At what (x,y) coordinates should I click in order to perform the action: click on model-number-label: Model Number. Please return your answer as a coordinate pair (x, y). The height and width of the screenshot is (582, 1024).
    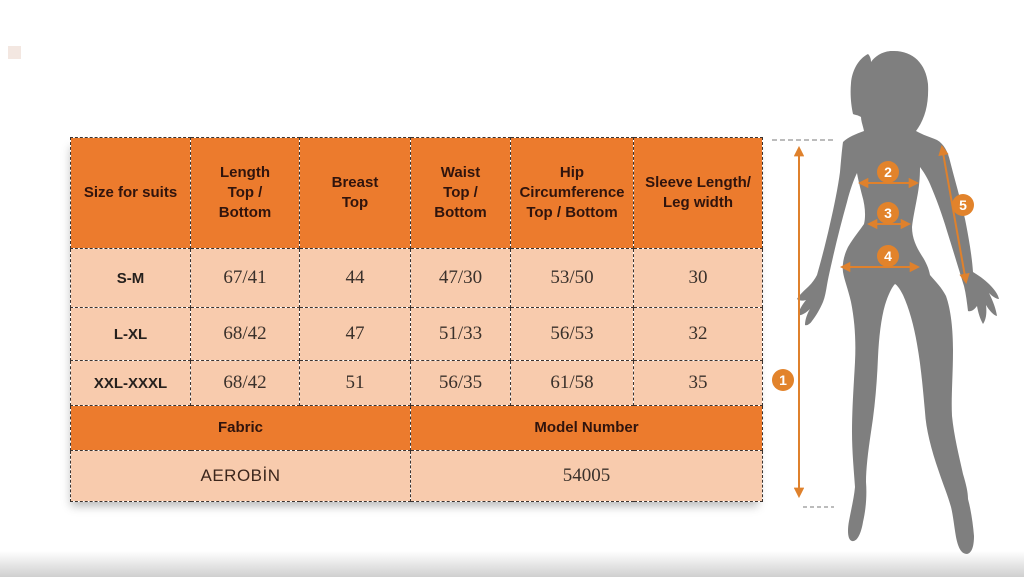
    Looking at the image, I should click on (586, 428).